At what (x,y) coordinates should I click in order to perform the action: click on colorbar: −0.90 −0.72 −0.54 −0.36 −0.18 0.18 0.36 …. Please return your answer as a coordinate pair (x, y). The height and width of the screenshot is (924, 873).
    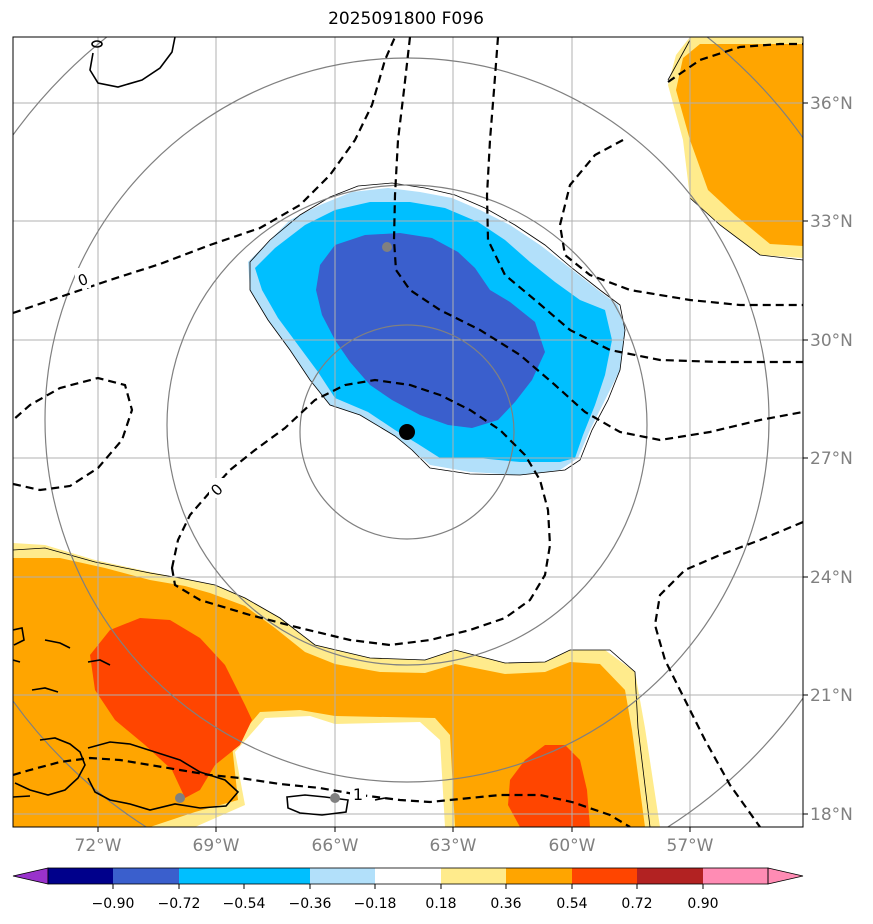
    Looking at the image, I should click on (408, 889).